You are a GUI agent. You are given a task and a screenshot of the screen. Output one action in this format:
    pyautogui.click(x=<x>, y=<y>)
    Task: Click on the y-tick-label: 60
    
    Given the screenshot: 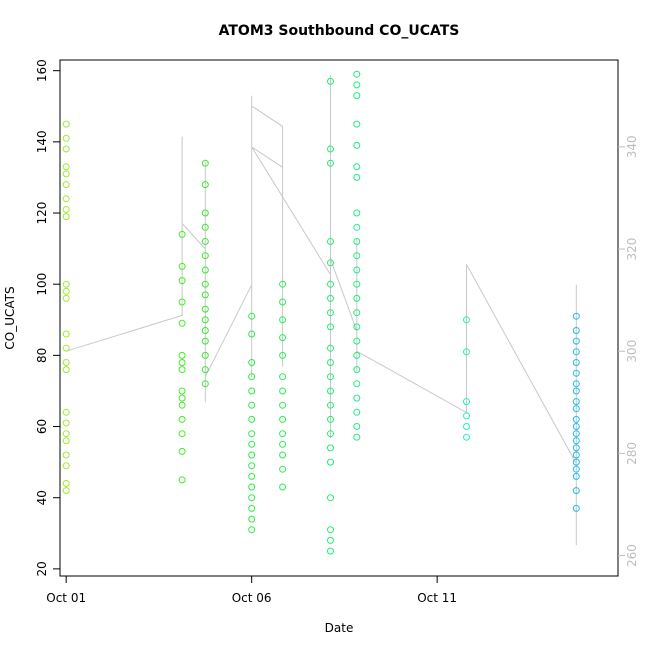 What is the action you would take?
    pyautogui.click(x=42, y=426)
    